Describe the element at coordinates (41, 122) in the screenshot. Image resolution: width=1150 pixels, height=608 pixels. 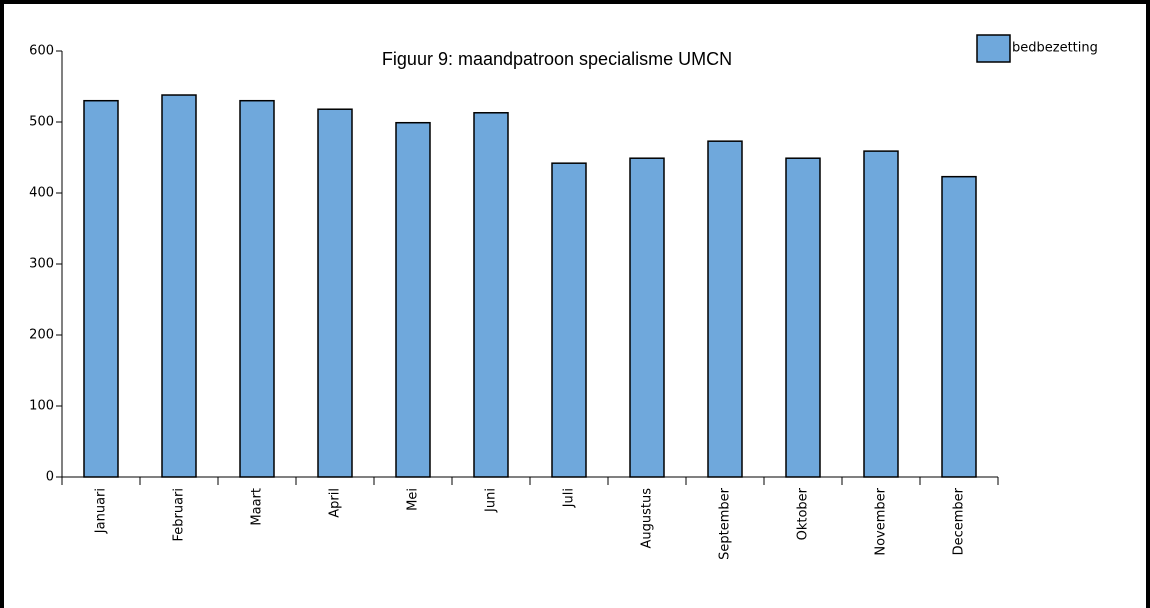
I see `y-tick-label: 500` at that location.